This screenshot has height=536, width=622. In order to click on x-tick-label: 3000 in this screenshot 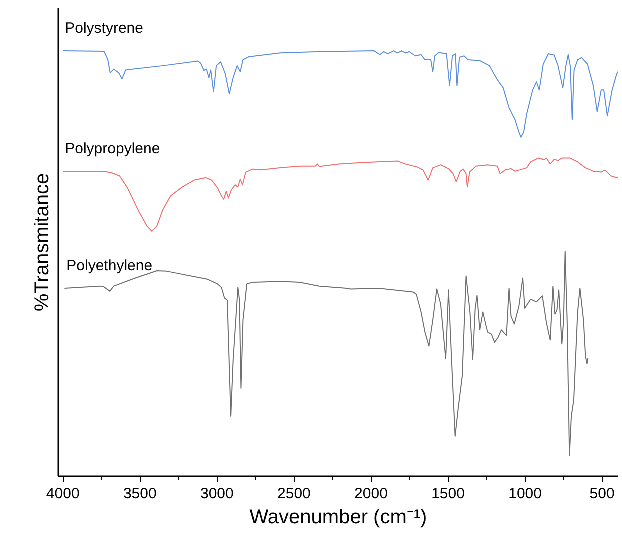, I will do `click(217, 494)`.